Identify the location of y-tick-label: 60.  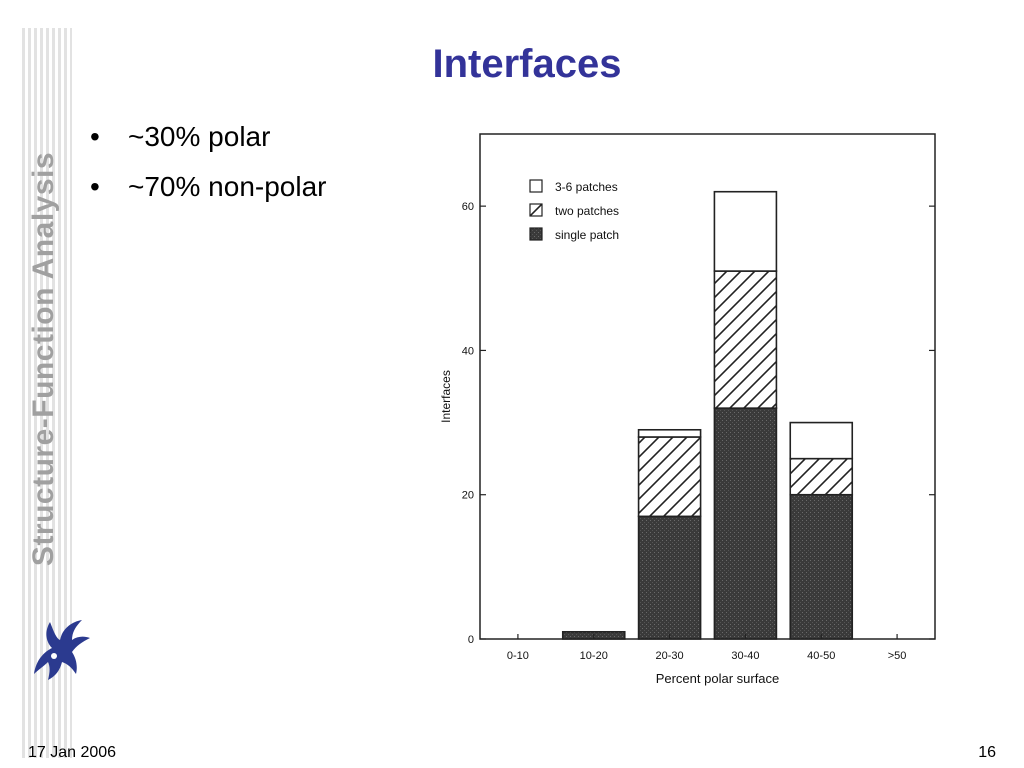
(468, 207).